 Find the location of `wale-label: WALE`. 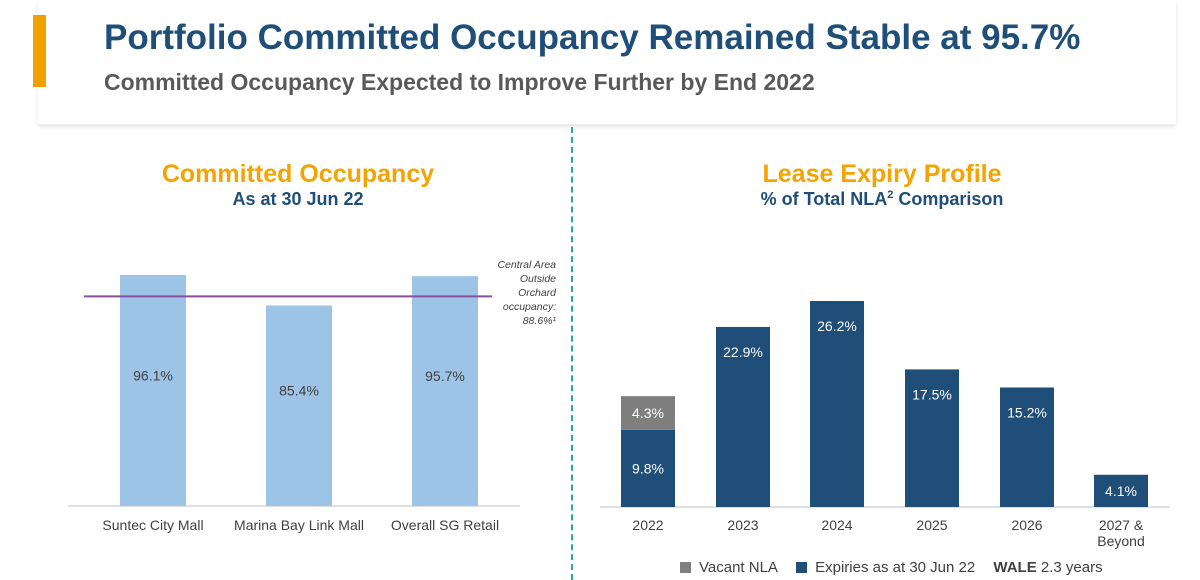

wale-label: WALE is located at coordinates (1015, 567).